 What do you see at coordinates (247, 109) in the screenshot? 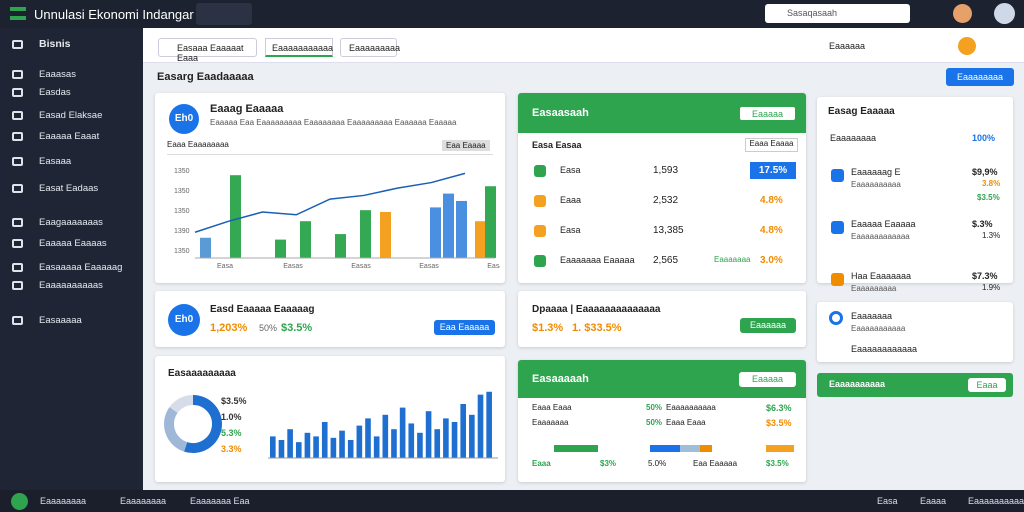
I see `card-title: Eaaag Eaaaaa` at bounding box center [247, 109].